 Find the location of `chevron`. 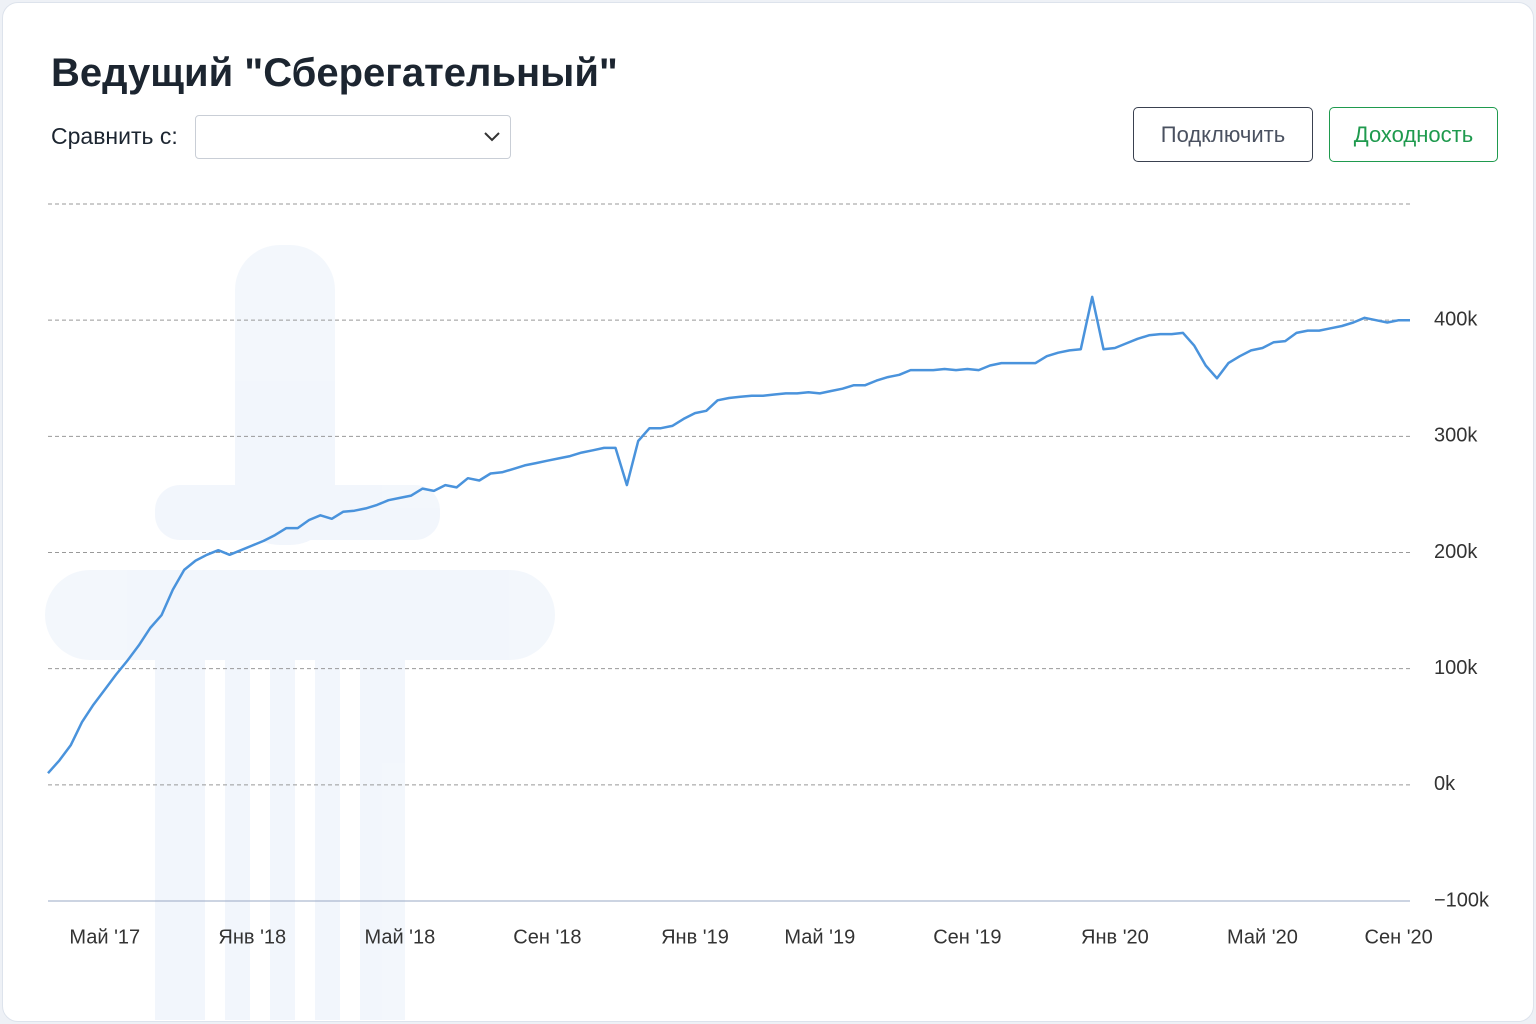

chevron is located at coordinates (492, 137).